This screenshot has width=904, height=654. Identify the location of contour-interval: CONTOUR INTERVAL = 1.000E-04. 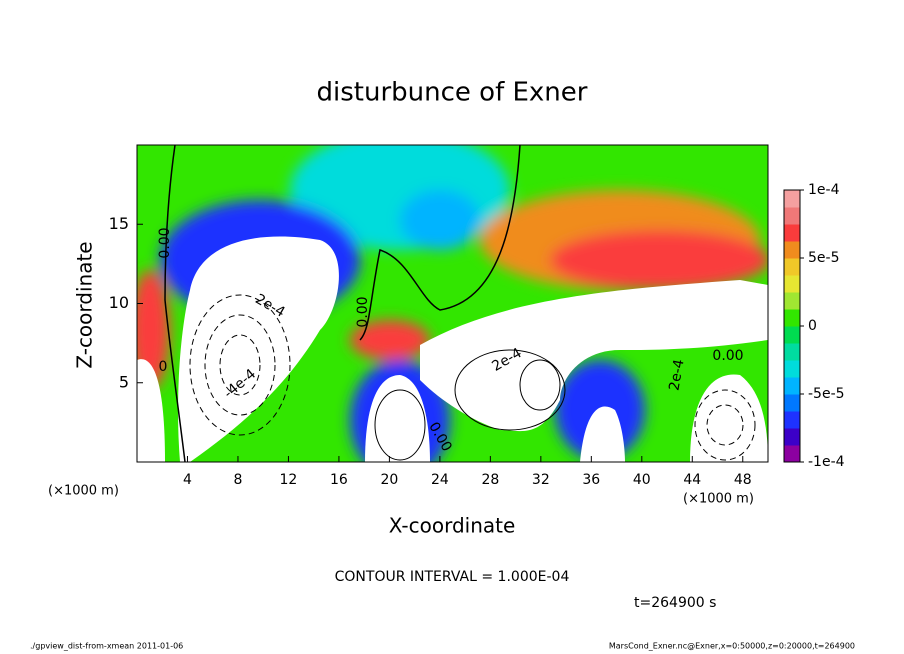
(452, 577).